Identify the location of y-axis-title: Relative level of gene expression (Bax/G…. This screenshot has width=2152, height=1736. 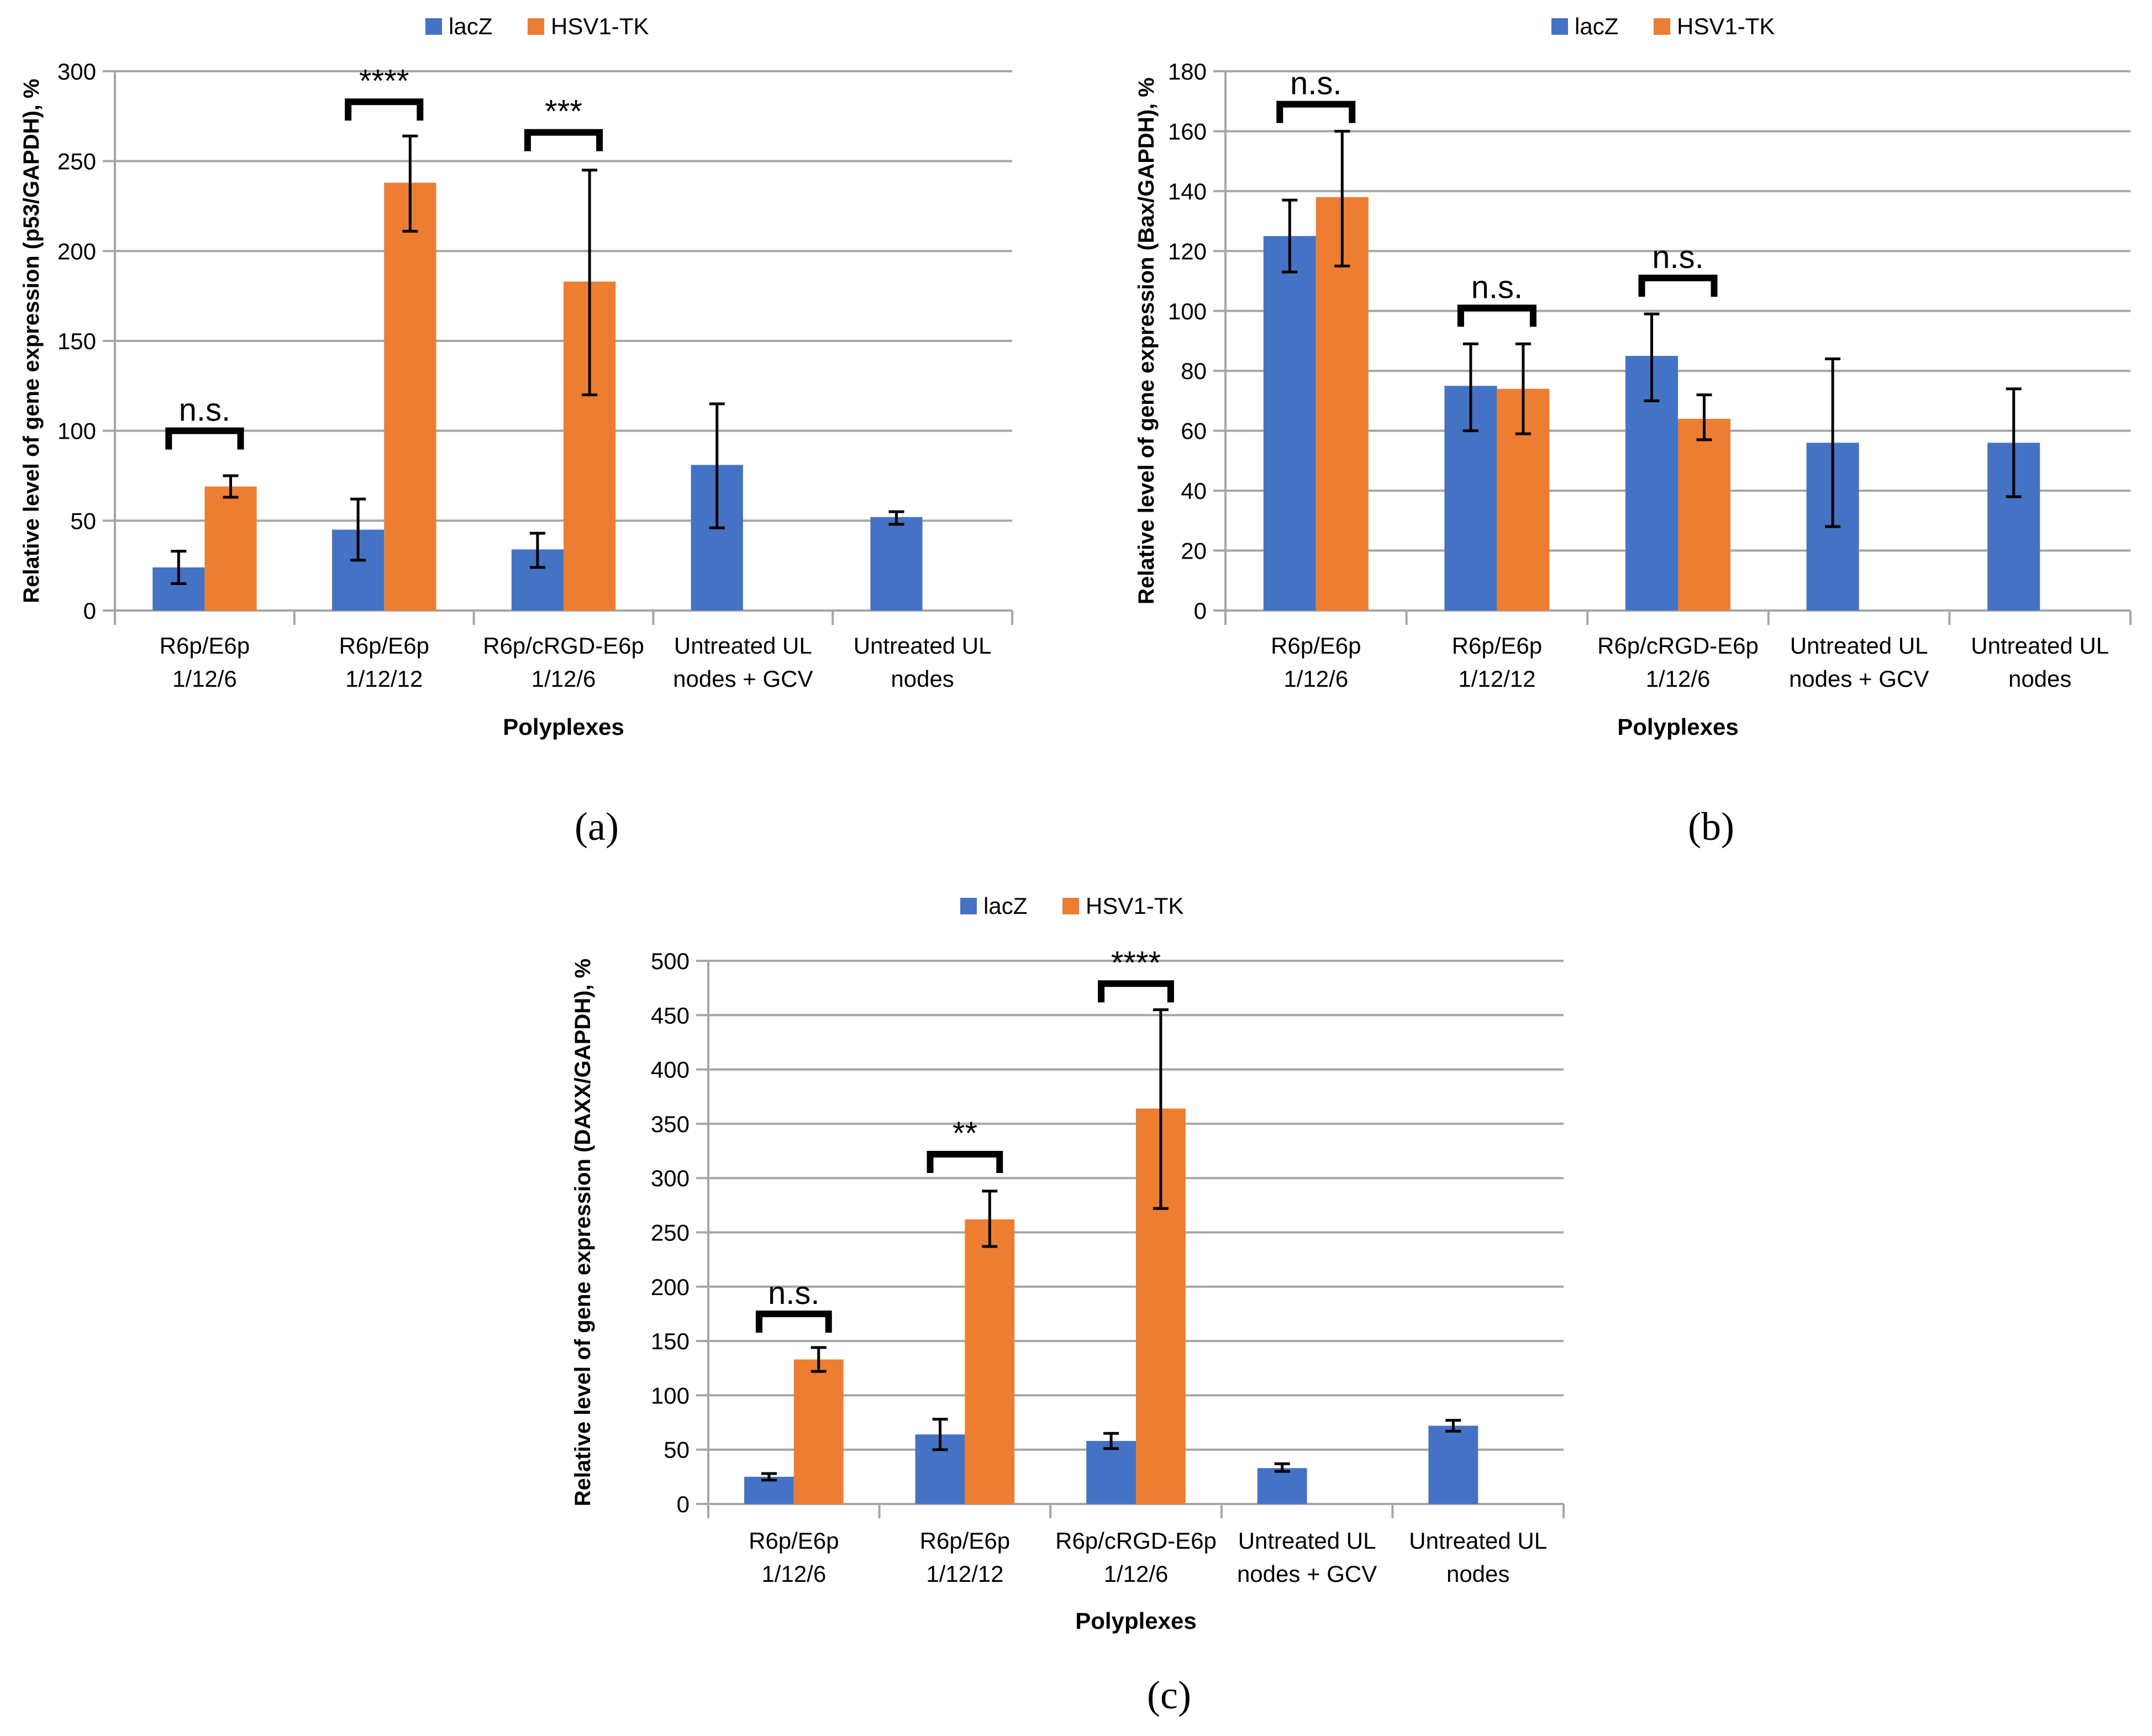
(1146, 340).